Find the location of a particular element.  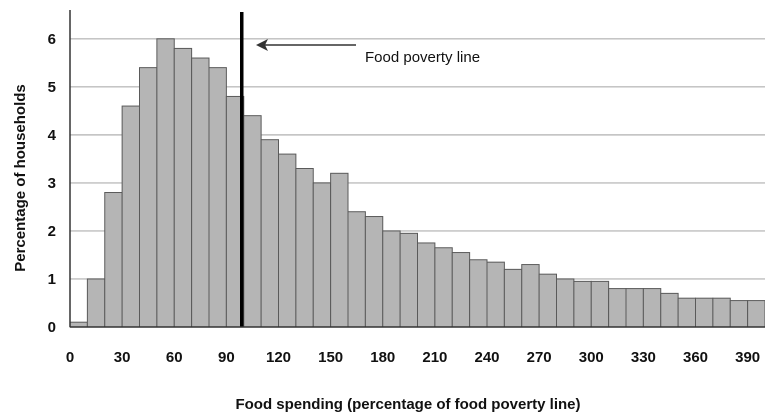

x-tick-0: 0 is located at coordinates (70, 357).